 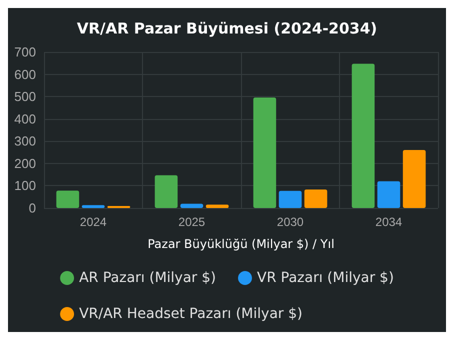 What do you see at coordinates (290, 222) in the screenshot?
I see `x-tick-label: 2030` at bounding box center [290, 222].